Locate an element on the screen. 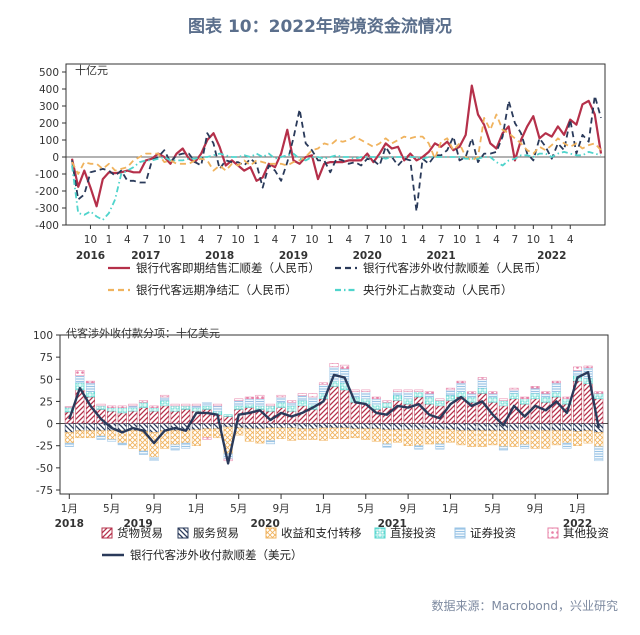  y-tick-label: 50 is located at coordinates (46, 380).